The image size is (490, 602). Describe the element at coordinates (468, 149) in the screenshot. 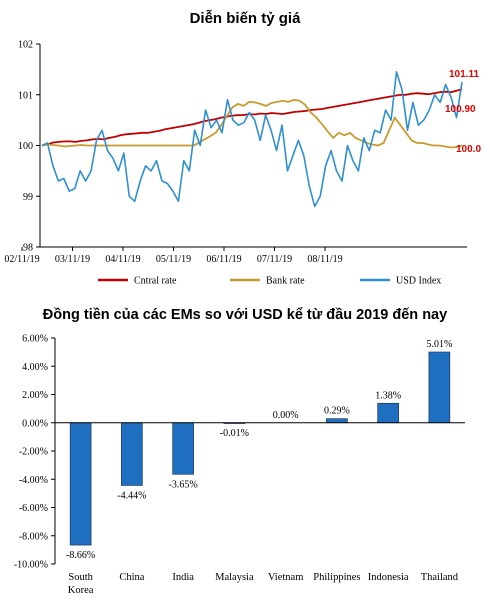

I see `end-label-usd: 100.0` at that location.